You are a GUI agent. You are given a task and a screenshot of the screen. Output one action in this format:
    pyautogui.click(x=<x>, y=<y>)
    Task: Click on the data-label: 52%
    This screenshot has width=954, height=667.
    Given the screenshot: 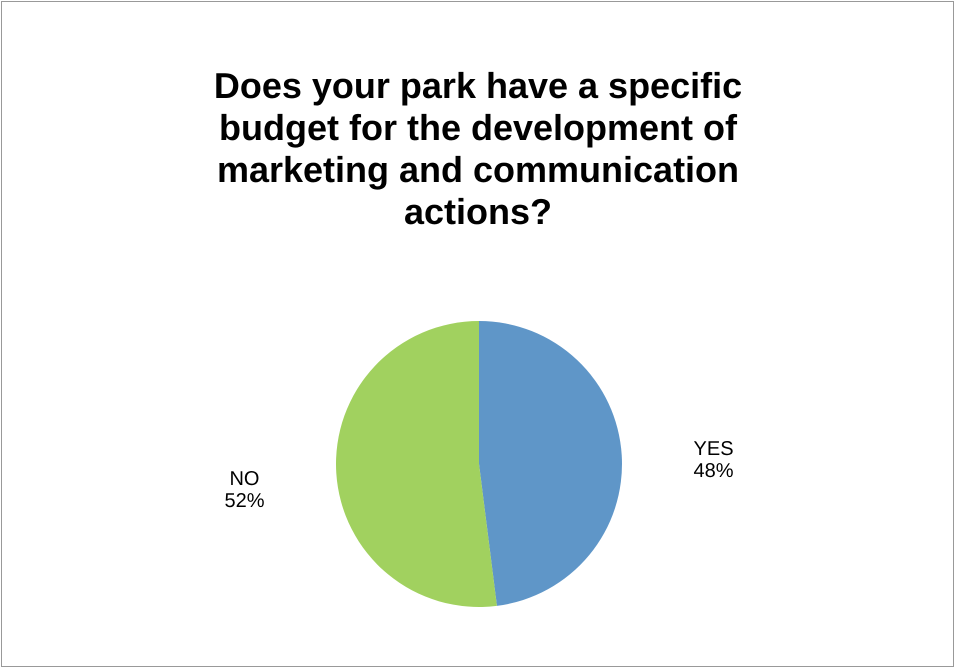 What is the action you would take?
    pyautogui.click(x=244, y=501)
    